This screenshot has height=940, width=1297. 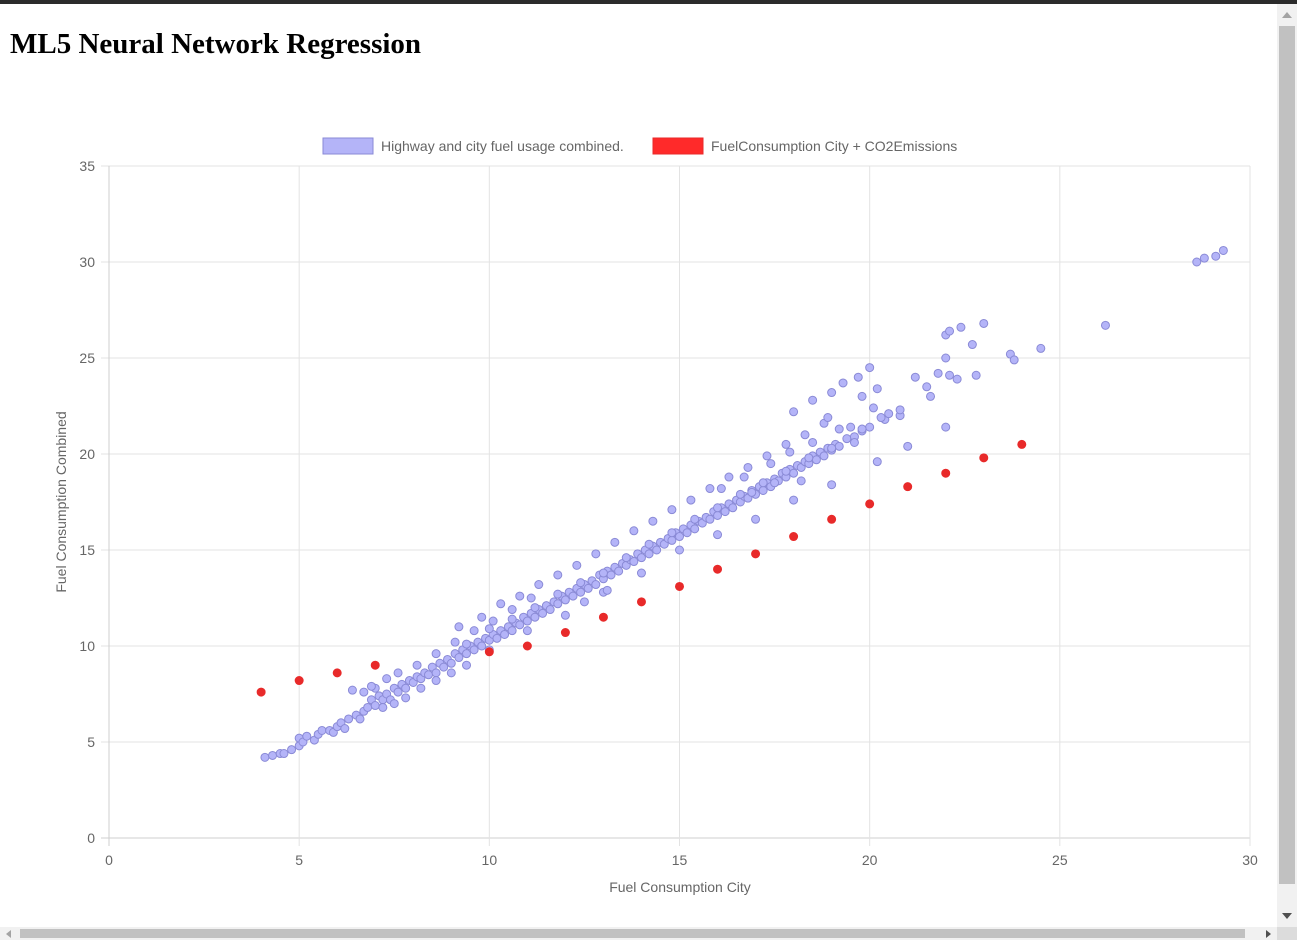 I want to click on scroll-up-icon, so click(x=1287, y=15).